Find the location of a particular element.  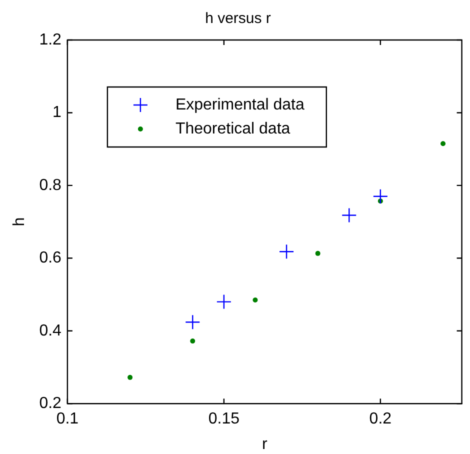

y-axis-title: h is located at coordinates (19, 221).